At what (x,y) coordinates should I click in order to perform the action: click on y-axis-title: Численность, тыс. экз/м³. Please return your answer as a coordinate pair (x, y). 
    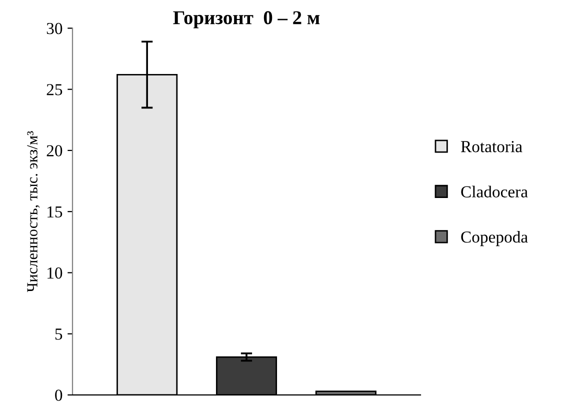
    Looking at the image, I should click on (33, 211).